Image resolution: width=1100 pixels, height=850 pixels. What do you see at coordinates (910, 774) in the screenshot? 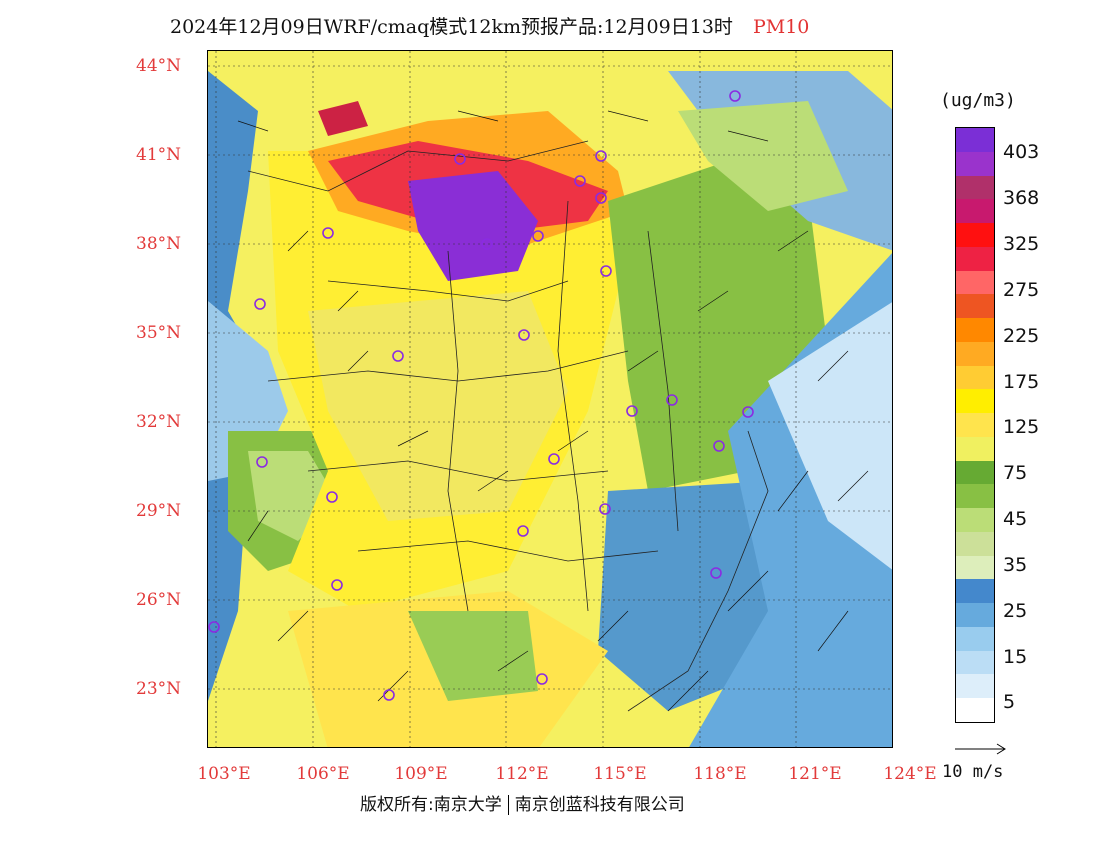
I see `lon-label-124: 124°E` at bounding box center [910, 774].